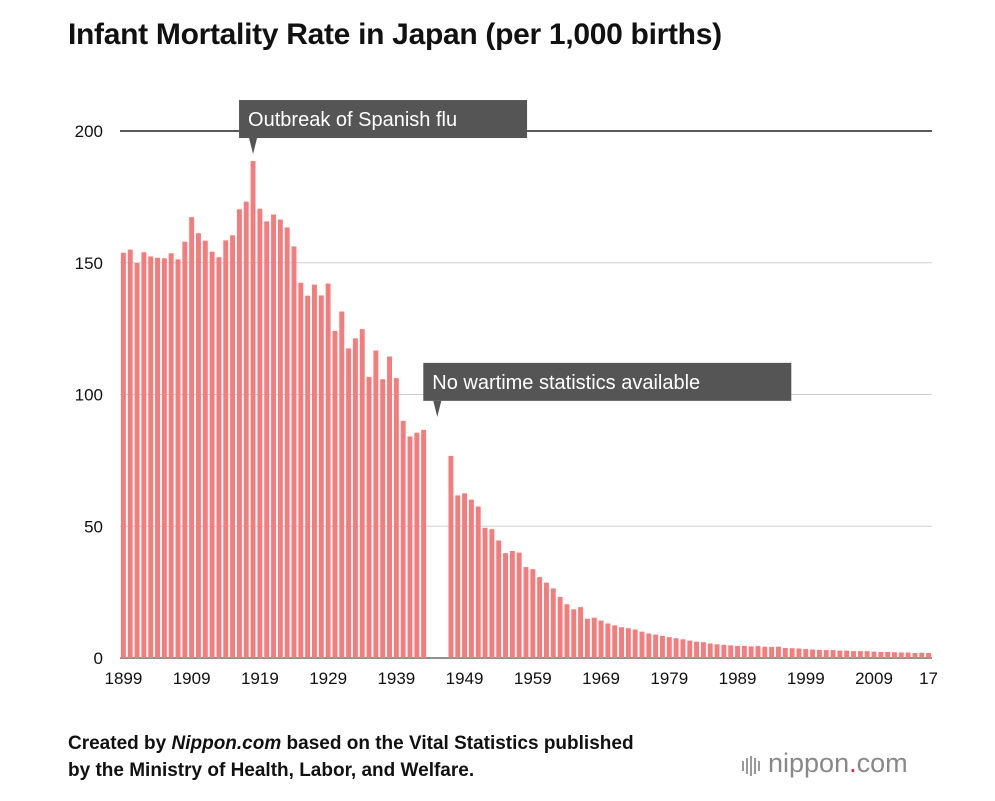 The height and width of the screenshot is (801, 995). I want to click on bar-1971, so click(615, 641).